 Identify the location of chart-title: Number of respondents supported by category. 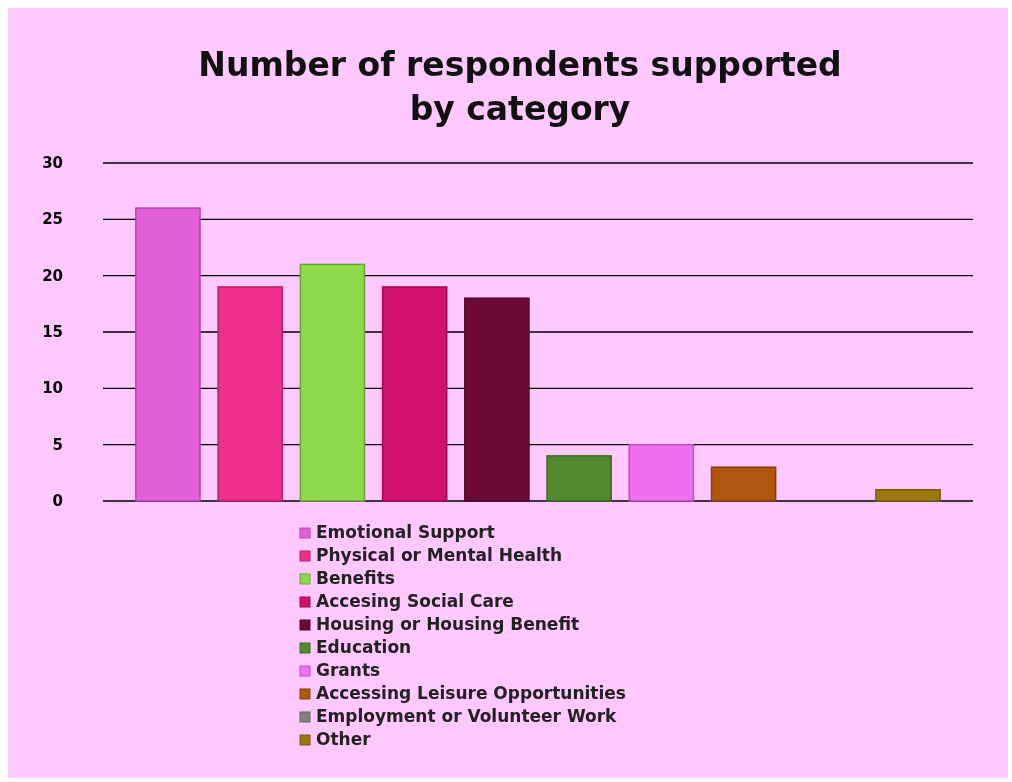
(520, 86).